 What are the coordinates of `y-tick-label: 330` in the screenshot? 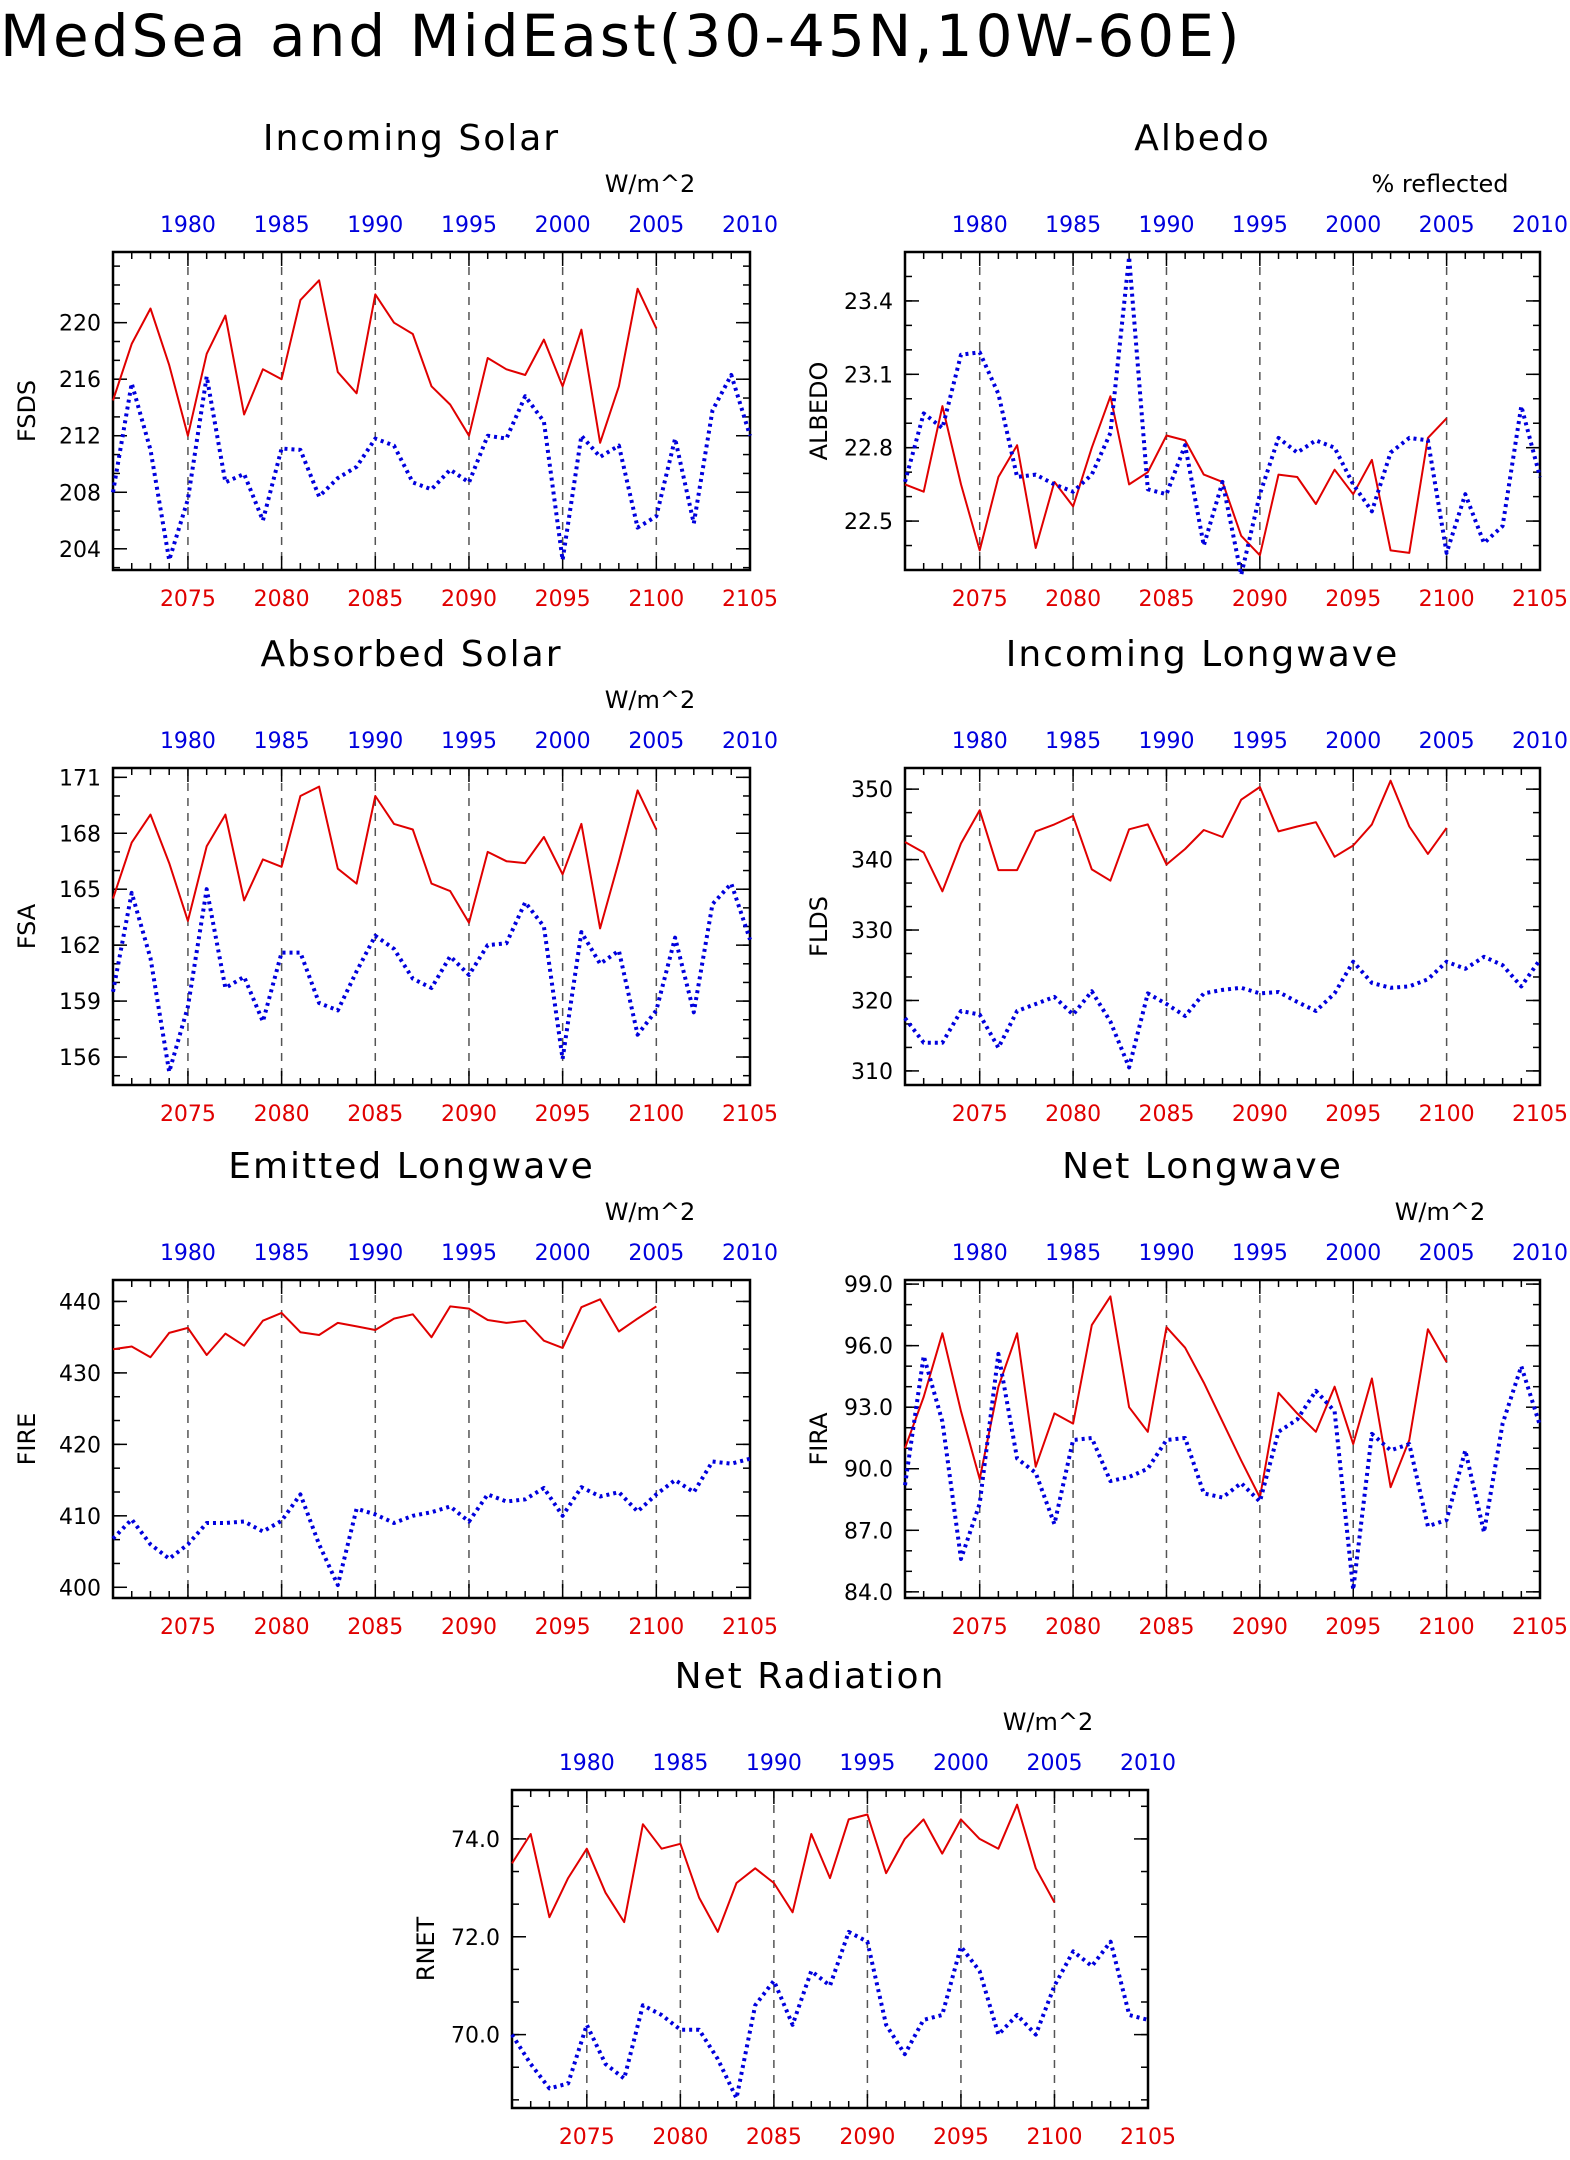 It's located at (872, 931).